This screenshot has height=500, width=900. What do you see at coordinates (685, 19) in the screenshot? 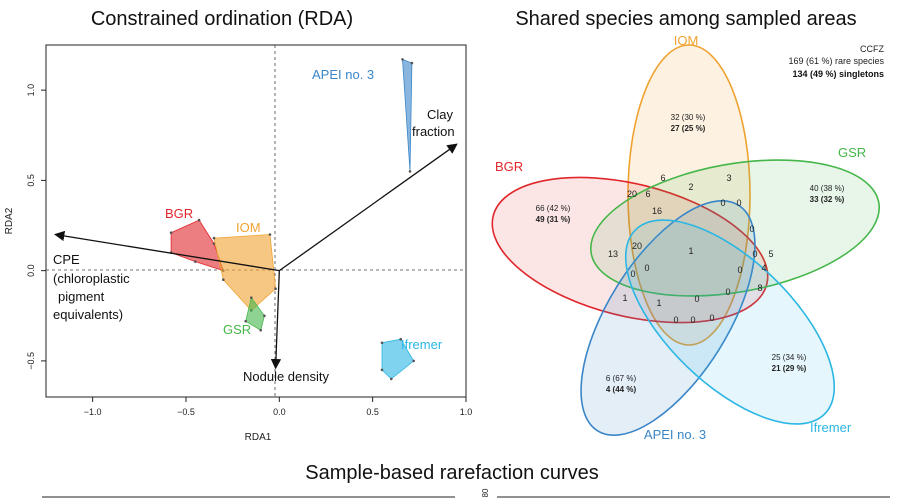
I see `venn-title: Shared species among sampled areas` at bounding box center [685, 19].